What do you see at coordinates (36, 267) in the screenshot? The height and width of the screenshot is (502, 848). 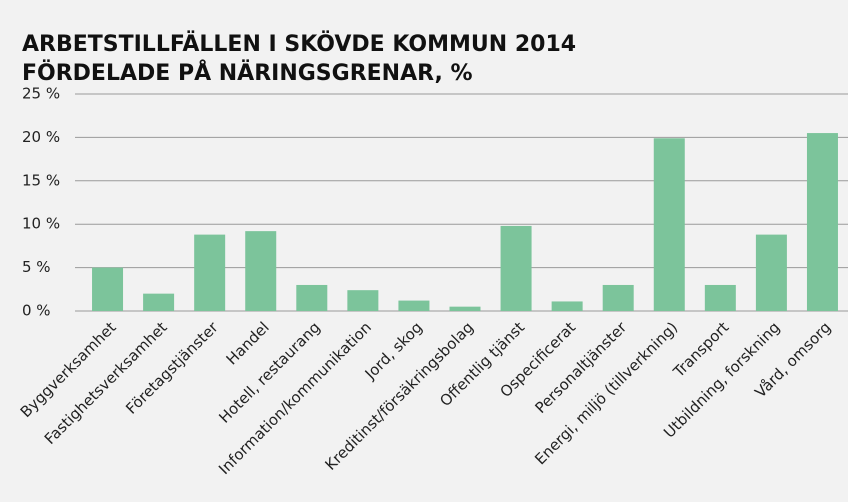 I see `y-tick-label: 5 %` at bounding box center [36, 267].